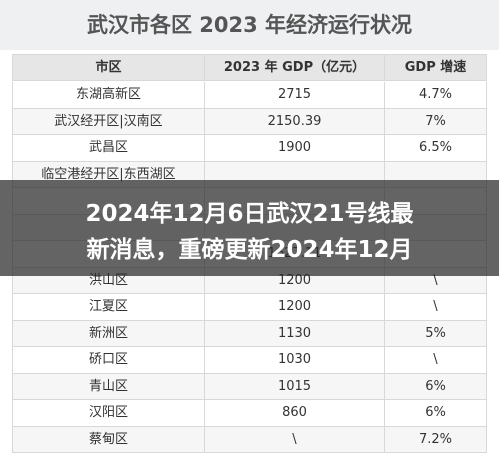  I want to click on overlay-line: 新消息，重磅更新2024年12月, so click(249, 250).